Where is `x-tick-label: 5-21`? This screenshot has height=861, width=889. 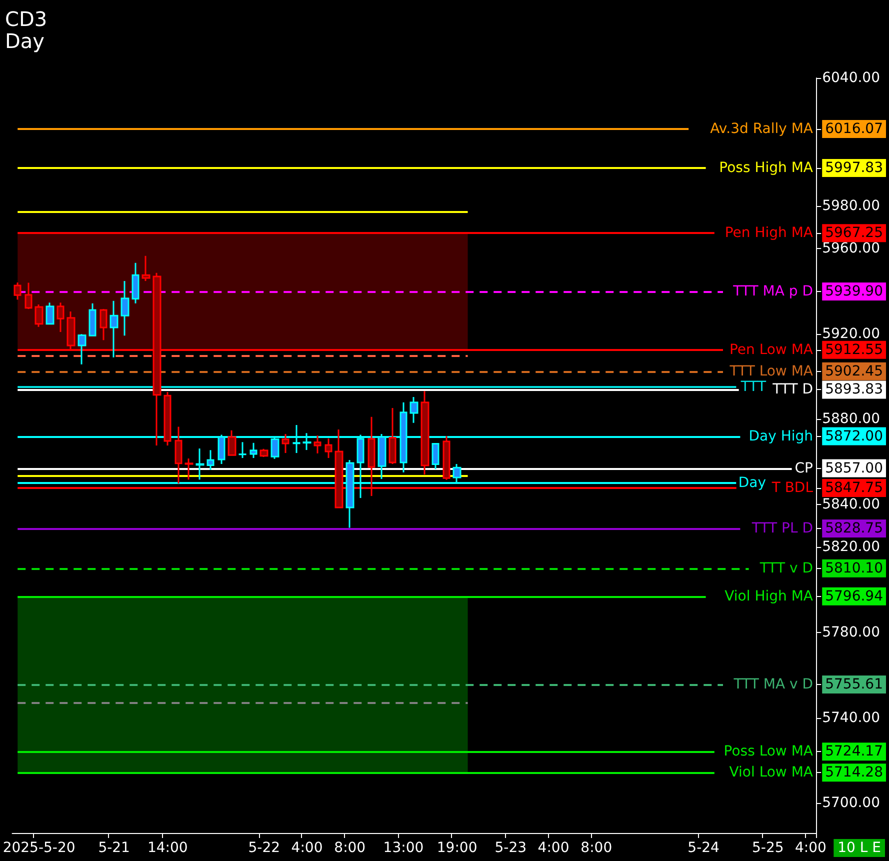
x-tick-label: 5-21 is located at coordinates (114, 848).